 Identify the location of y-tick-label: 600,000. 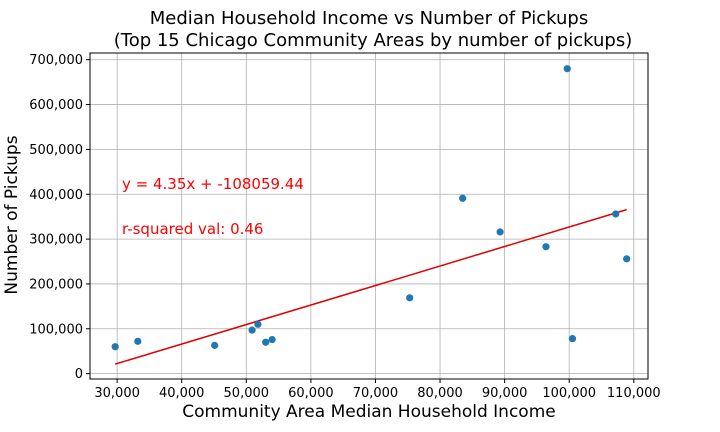
(56, 105).